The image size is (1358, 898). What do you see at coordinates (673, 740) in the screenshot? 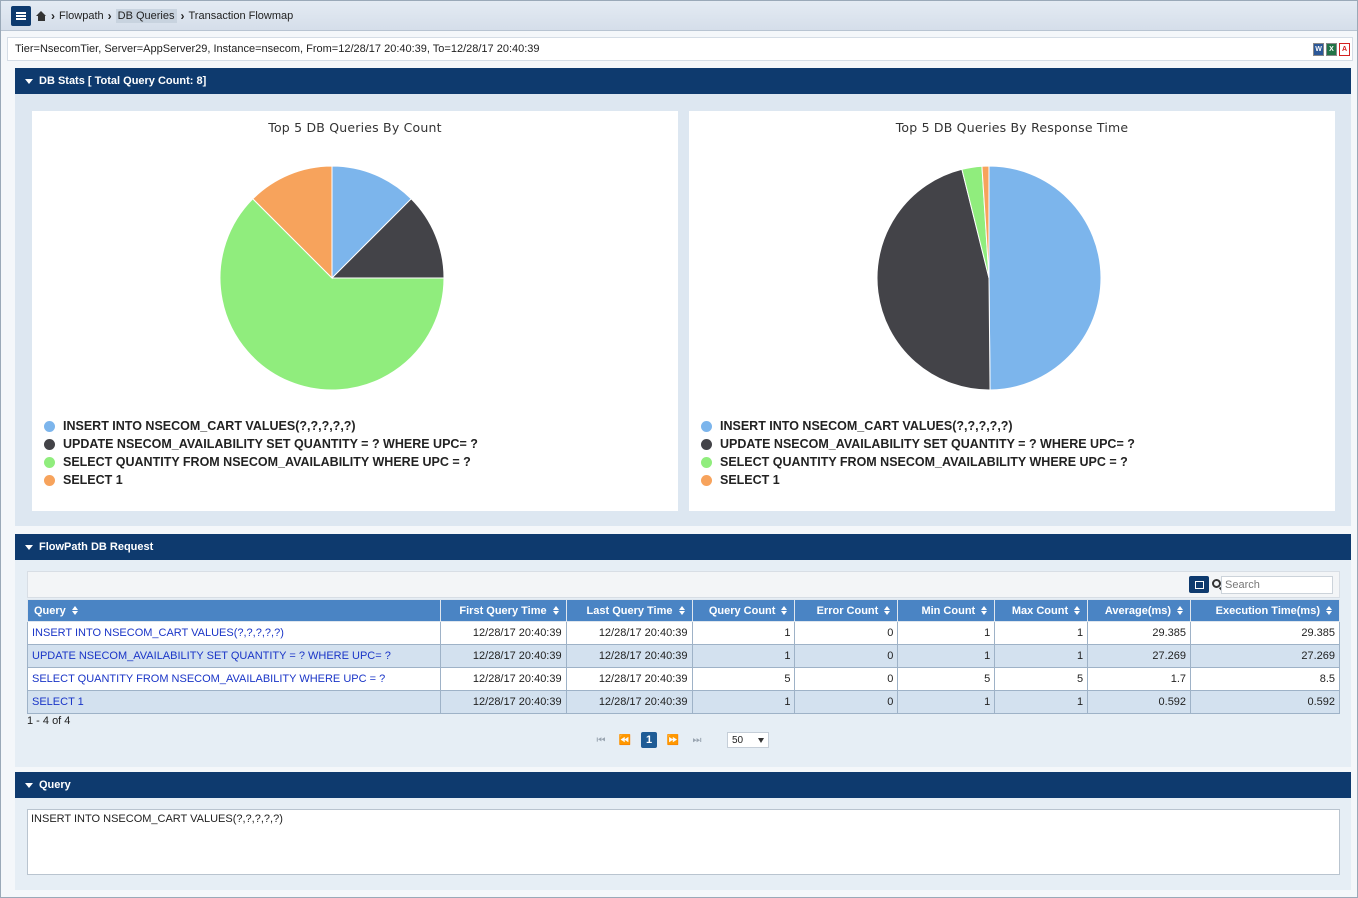
I see `next-page-icon: ⏩` at bounding box center [673, 740].